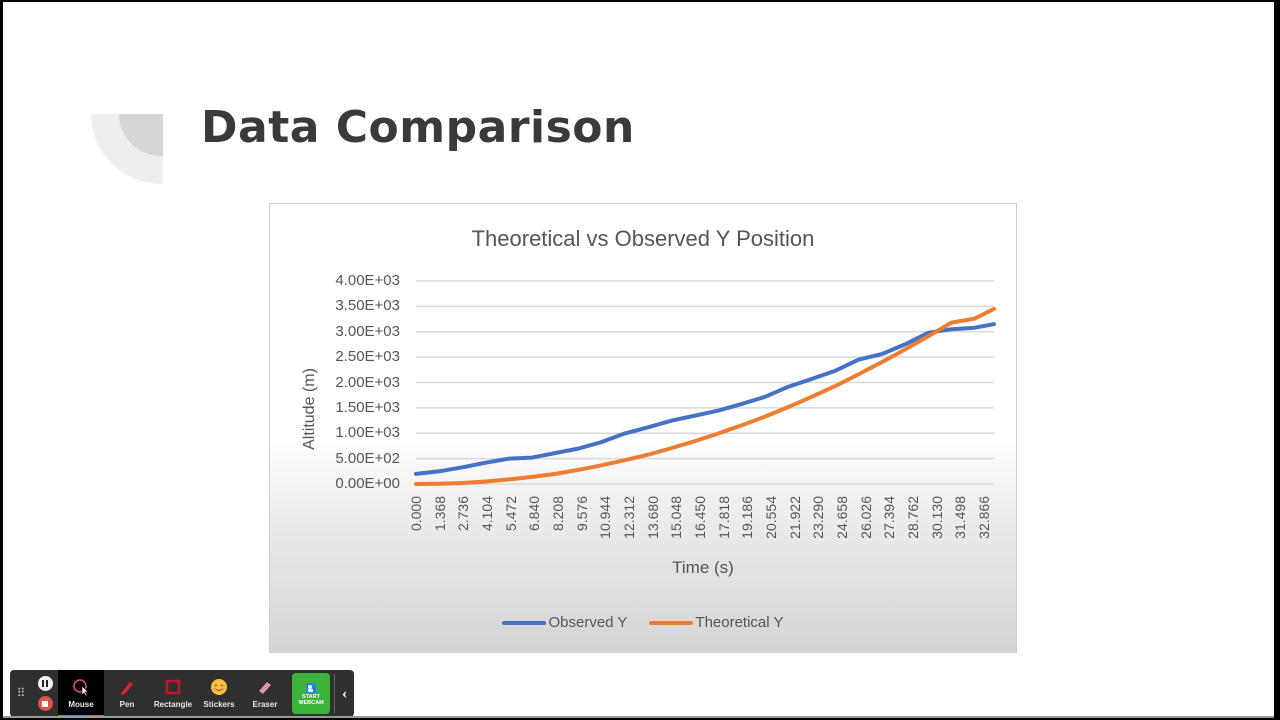 The height and width of the screenshot is (720, 1280). What do you see at coordinates (984, 517) in the screenshot?
I see `x-tick-label: 32.866` at bounding box center [984, 517].